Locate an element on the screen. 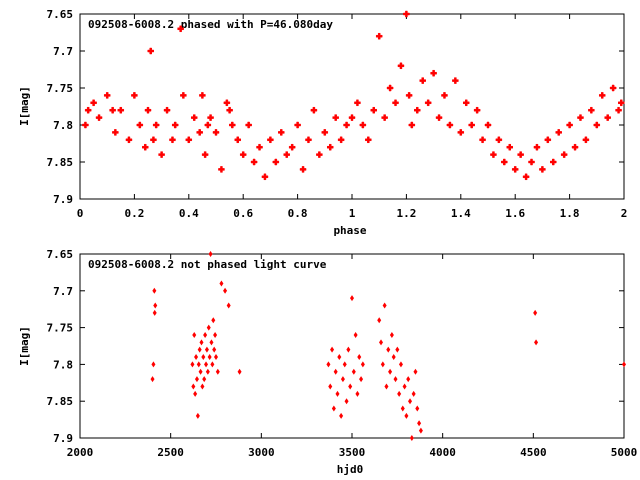  x-tick-label: 2 is located at coordinates (624, 213).